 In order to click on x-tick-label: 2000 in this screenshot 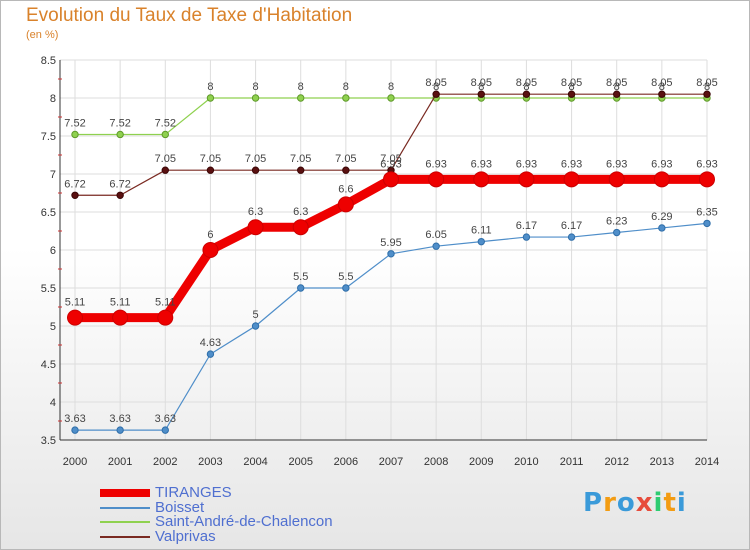, I will do `click(75, 462)`.